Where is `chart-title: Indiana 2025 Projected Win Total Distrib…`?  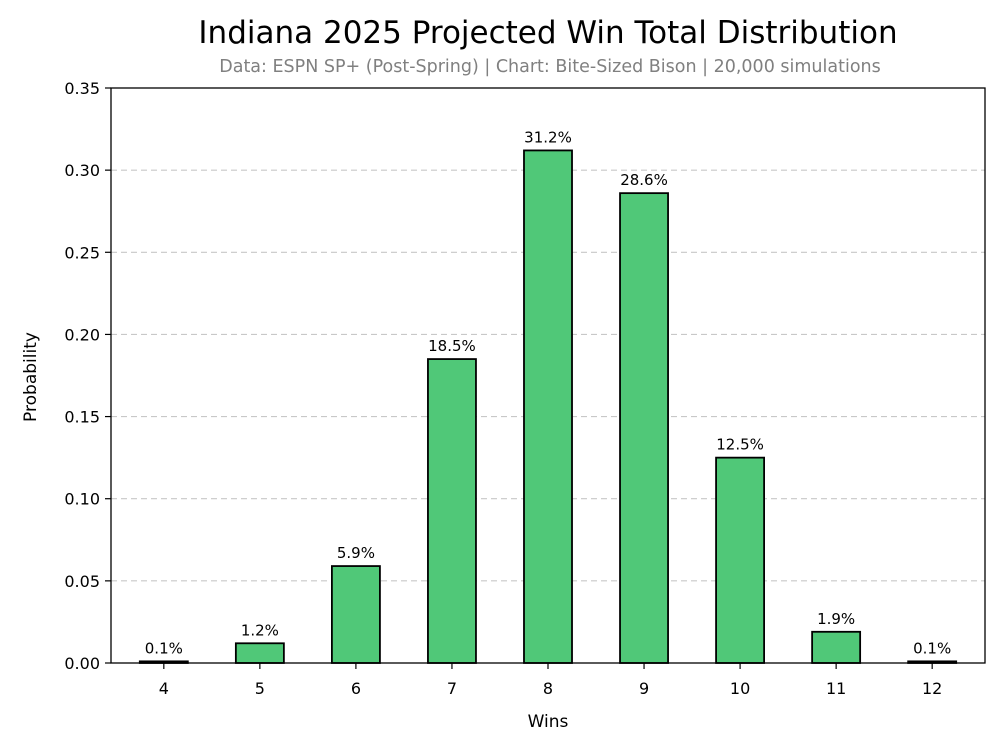
chart-title: Indiana 2025 Projected Win Total Distrib… is located at coordinates (547, 33).